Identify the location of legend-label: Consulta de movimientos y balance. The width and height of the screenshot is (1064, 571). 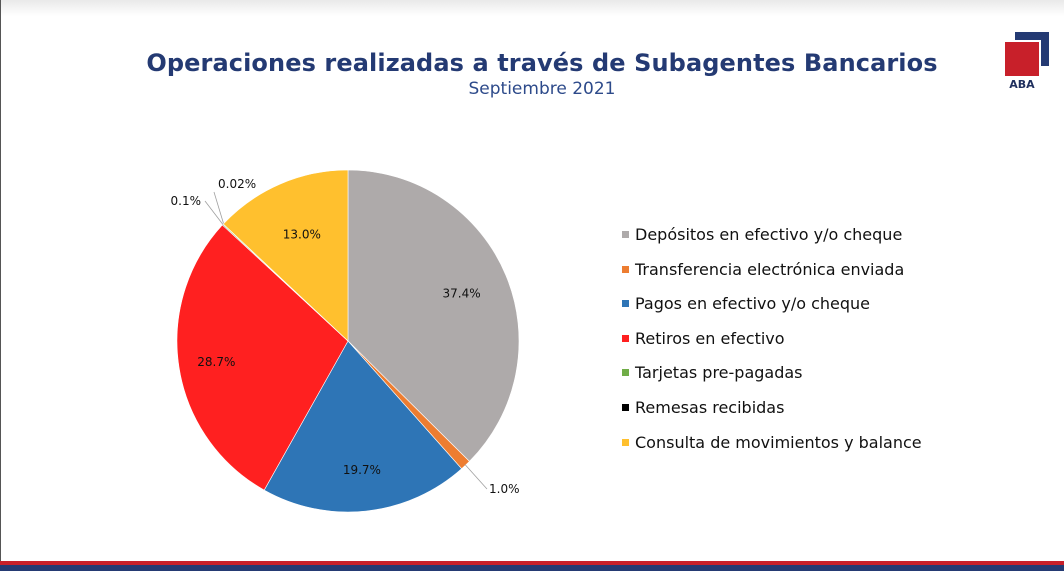
(778, 442).